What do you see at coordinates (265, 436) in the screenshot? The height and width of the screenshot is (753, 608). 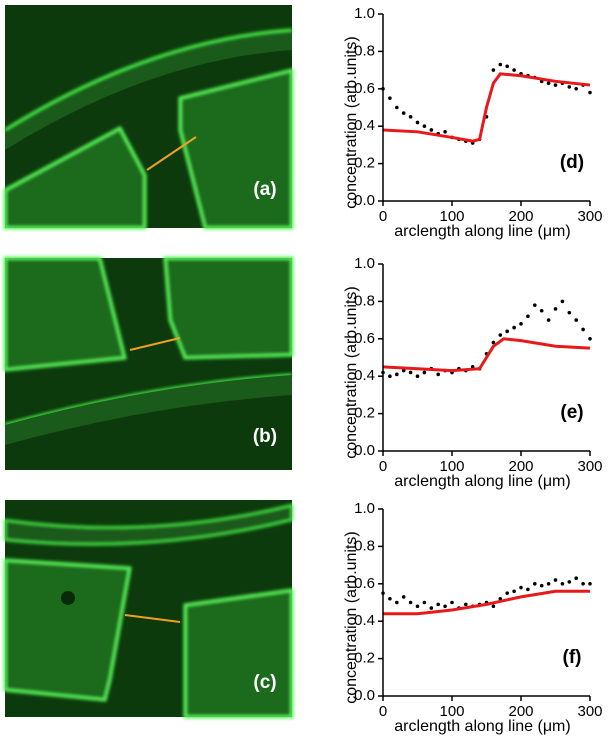 I see `panel-label: (b)` at bounding box center [265, 436].